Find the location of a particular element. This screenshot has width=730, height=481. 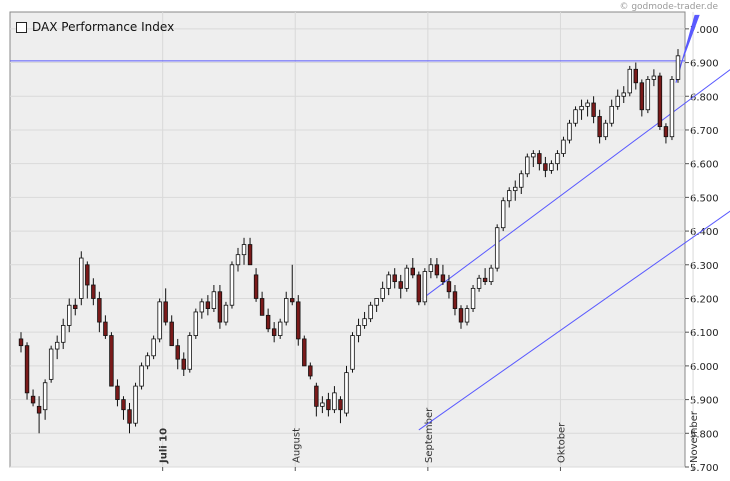

y-tick-label: 6.300 is located at coordinates (704, 266).